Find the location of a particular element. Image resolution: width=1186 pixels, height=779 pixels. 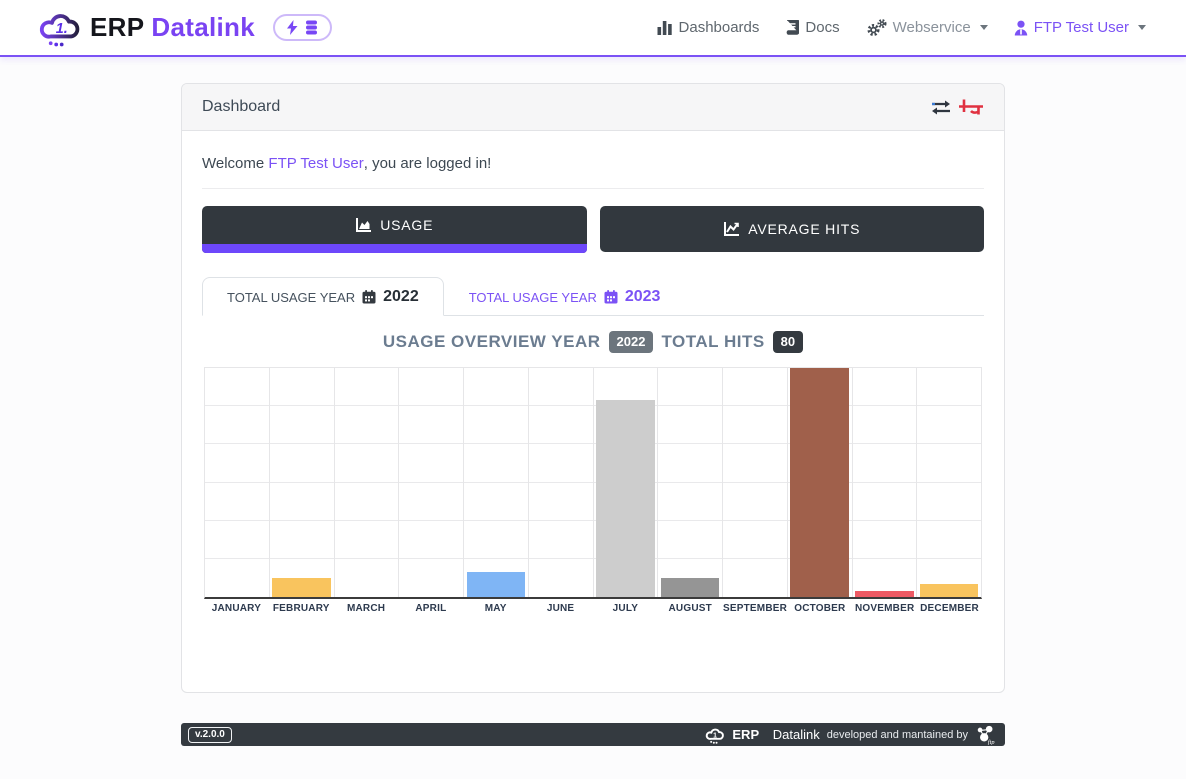

card-header: Dashboard is located at coordinates (593, 107).